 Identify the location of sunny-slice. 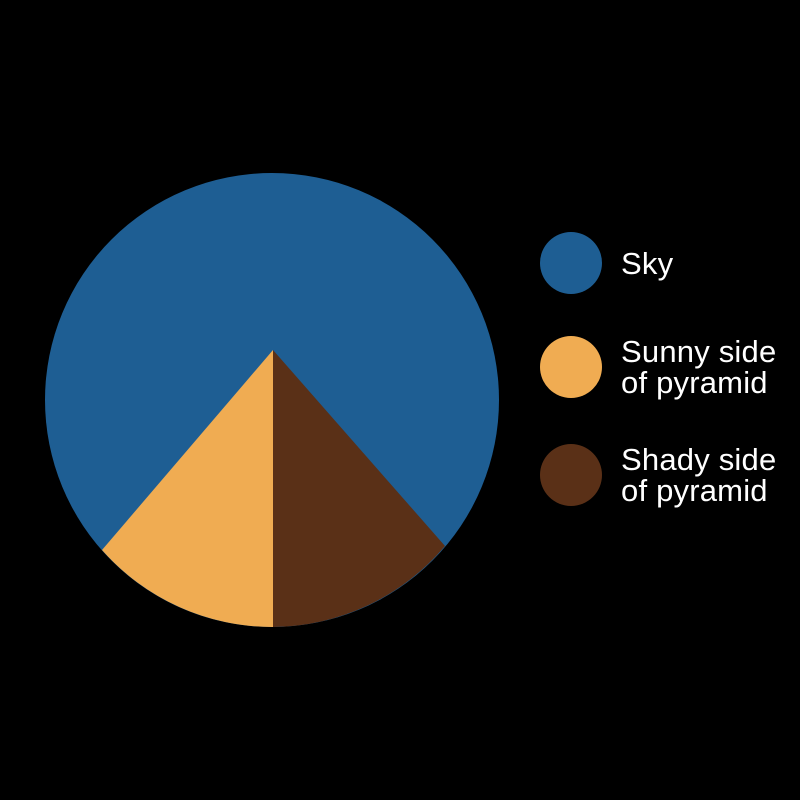
(187, 489).